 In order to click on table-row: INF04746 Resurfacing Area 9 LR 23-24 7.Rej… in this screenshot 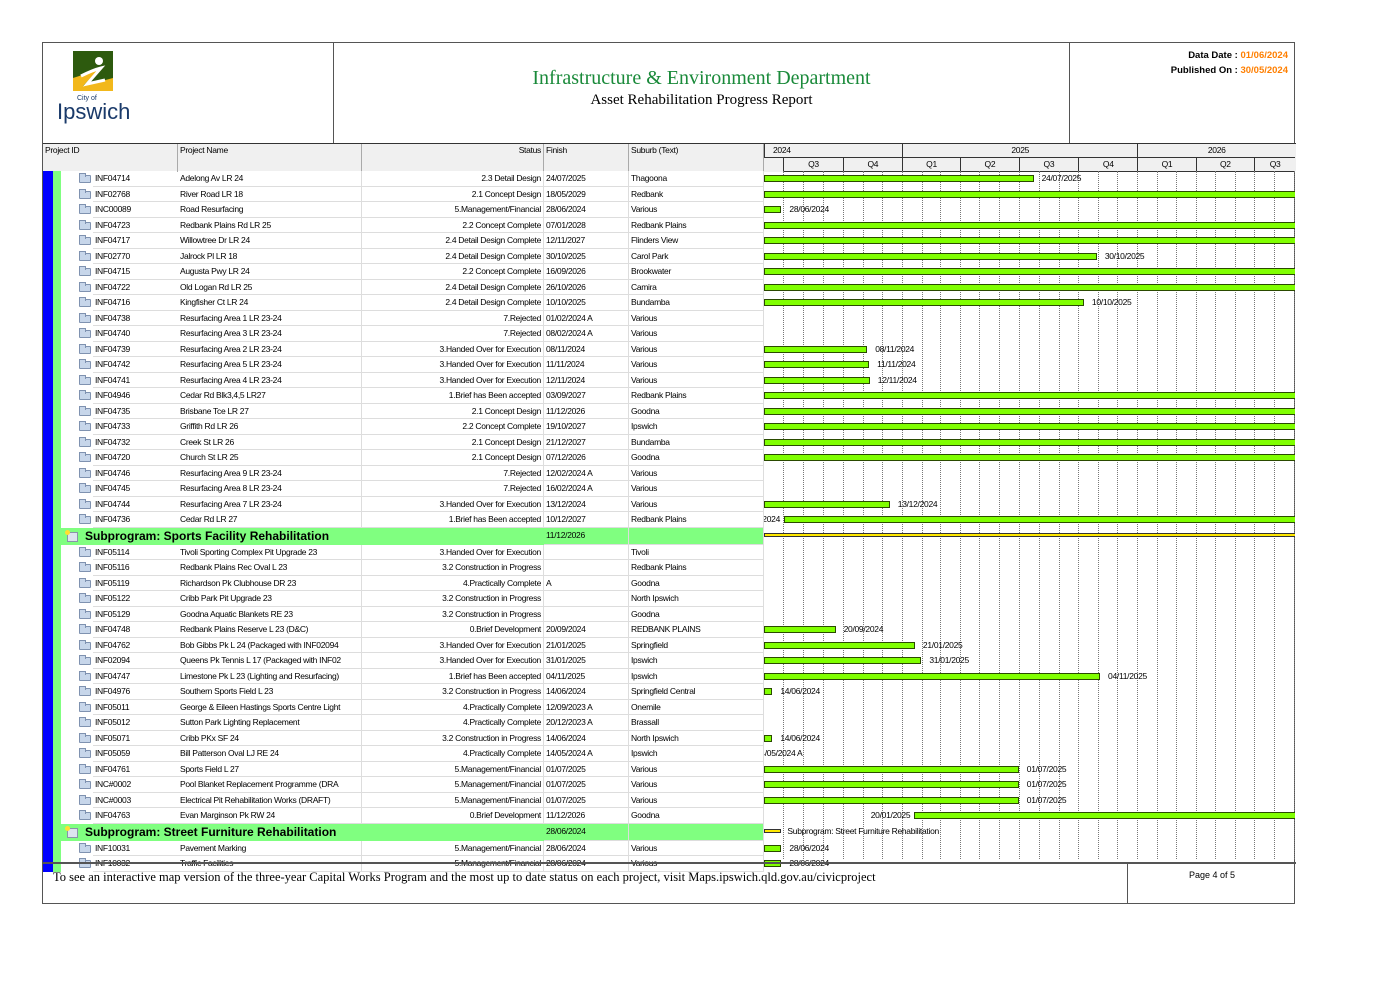, I will do `click(669, 473)`.